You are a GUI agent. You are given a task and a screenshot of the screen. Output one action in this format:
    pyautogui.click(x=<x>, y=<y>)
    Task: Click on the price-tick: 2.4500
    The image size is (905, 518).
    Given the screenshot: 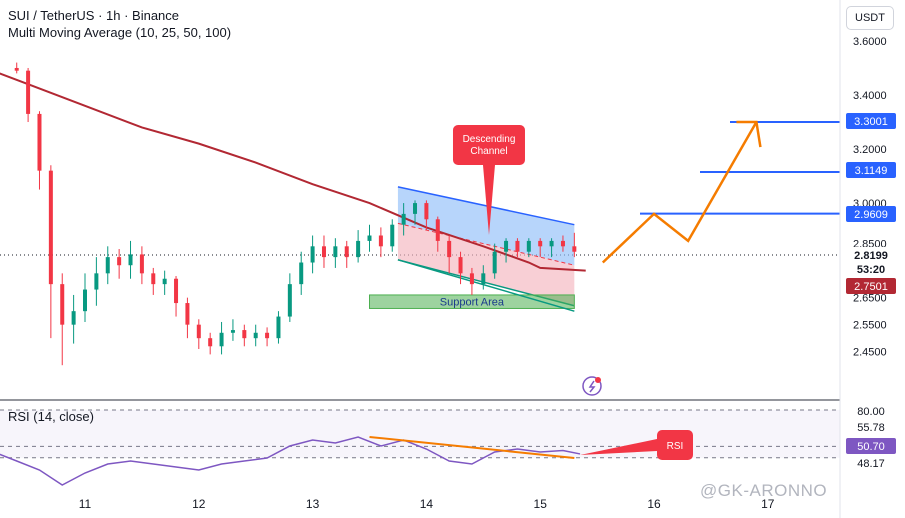 What is the action you would take?
    pyautogui.click(x=870, y=353)
    